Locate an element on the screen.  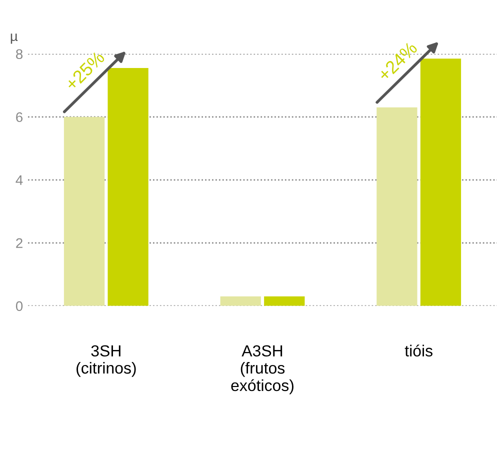
y-tick-label: 8 is located at coordinates (19, 54).